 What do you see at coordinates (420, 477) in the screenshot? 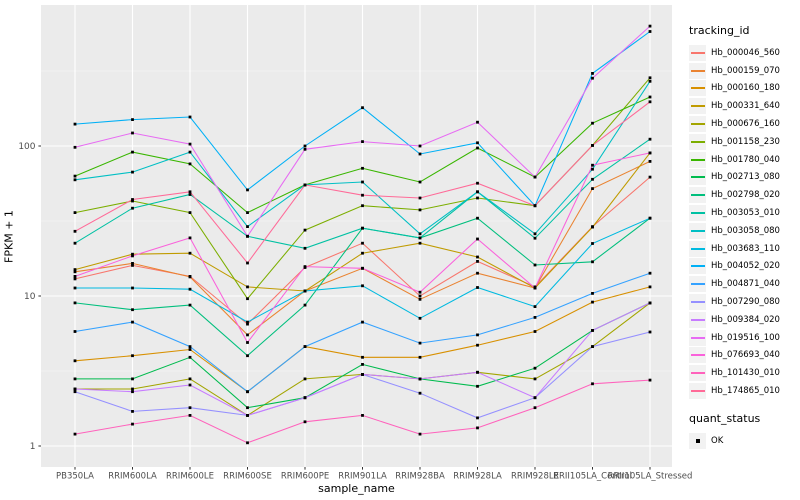
I see `x-tick-label: RRIM928BA` at bounding box center [420, 477].